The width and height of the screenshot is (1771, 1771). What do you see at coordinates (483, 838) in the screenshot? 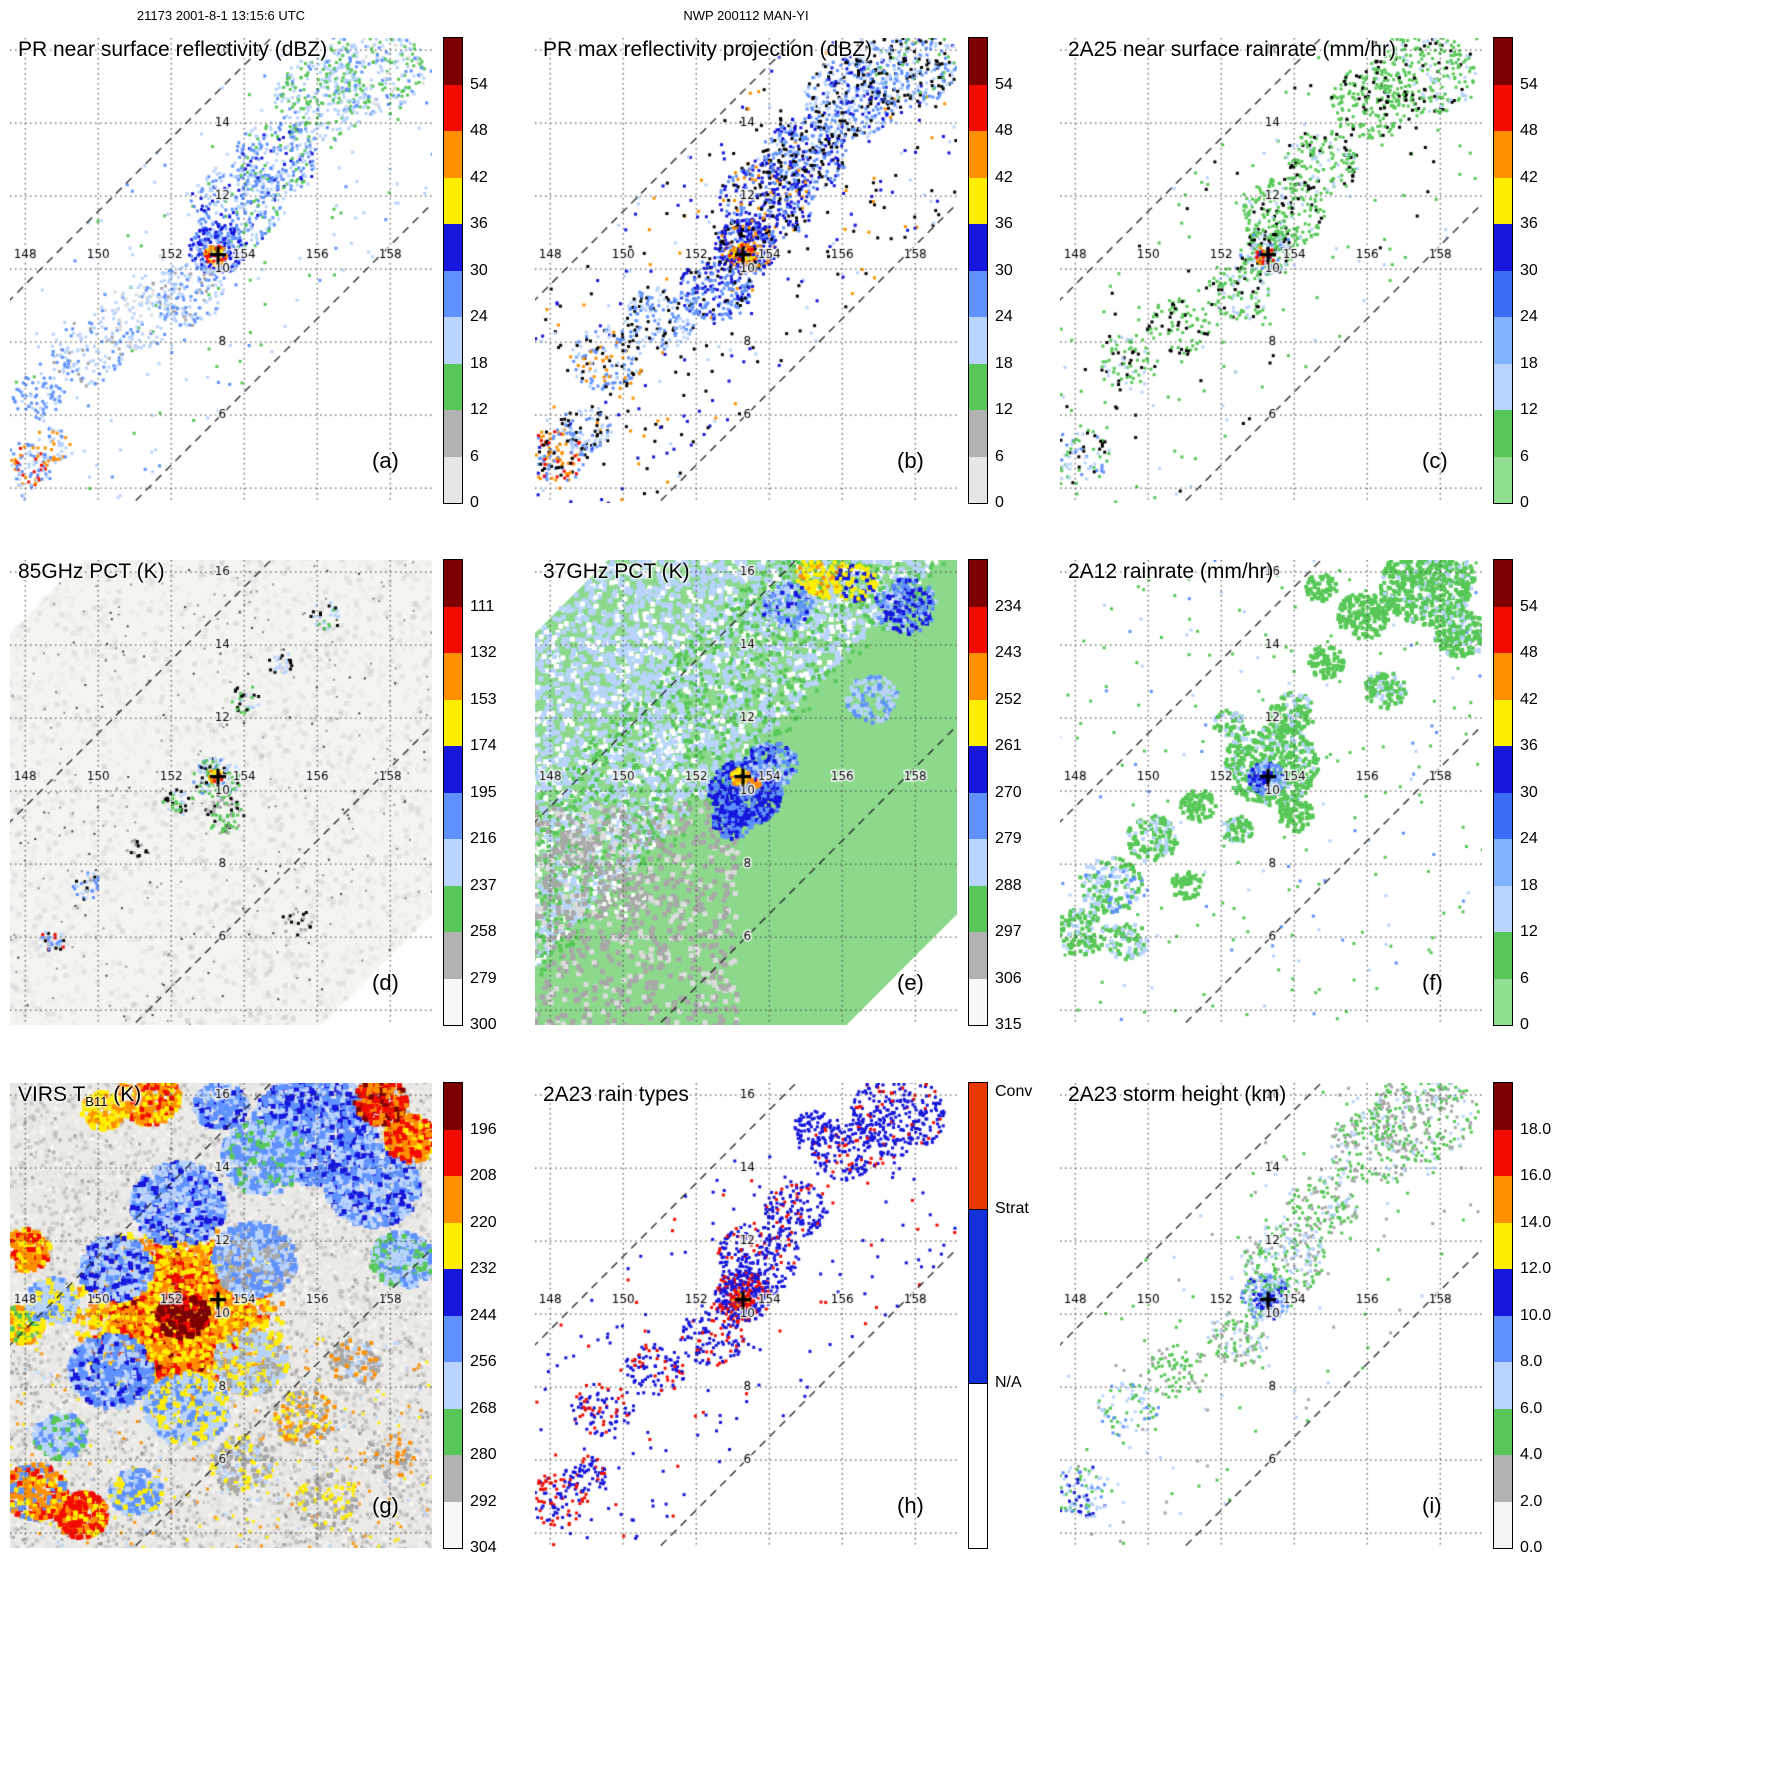
I see `colorbar-tick: 216` at bounding box center [483, 838].